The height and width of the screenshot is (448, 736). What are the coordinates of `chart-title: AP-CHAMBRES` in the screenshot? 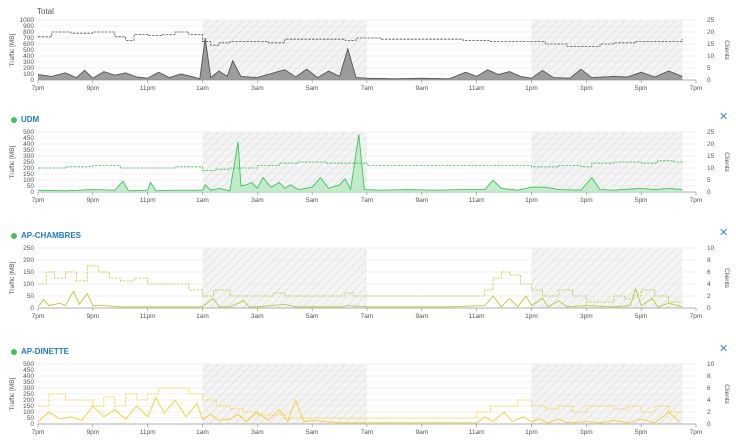 It's located at (51, 235).